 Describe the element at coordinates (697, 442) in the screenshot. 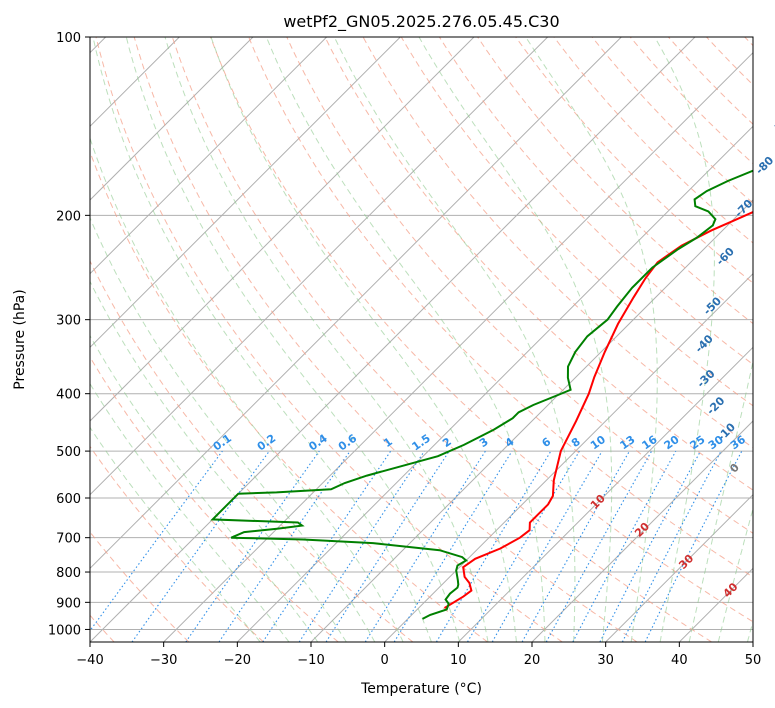

I see `mixing-ratio-label: 25` at that location.